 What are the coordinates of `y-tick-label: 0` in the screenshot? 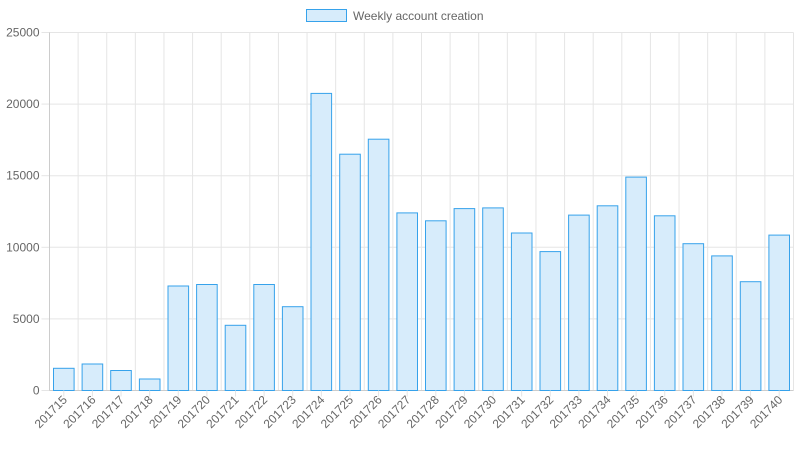 It's located at (36, 391).